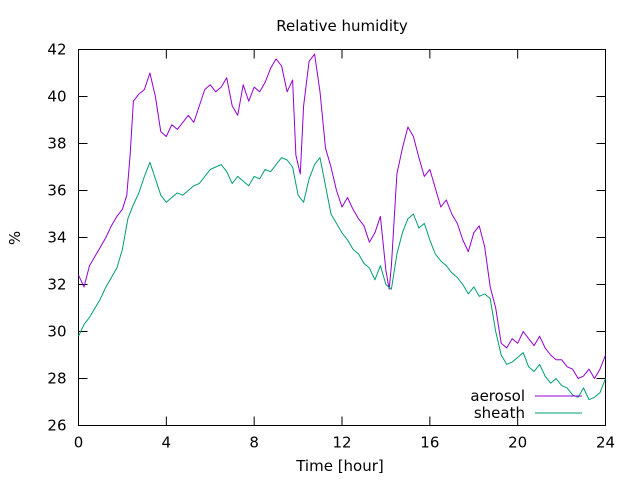 Image resolution: width=640 pixels, height=480 pixels. What do you see at coordinates (339, 466) in the screenshot?
I see `x-axis-title: Time [hour]` at bounding box center [339, 466].